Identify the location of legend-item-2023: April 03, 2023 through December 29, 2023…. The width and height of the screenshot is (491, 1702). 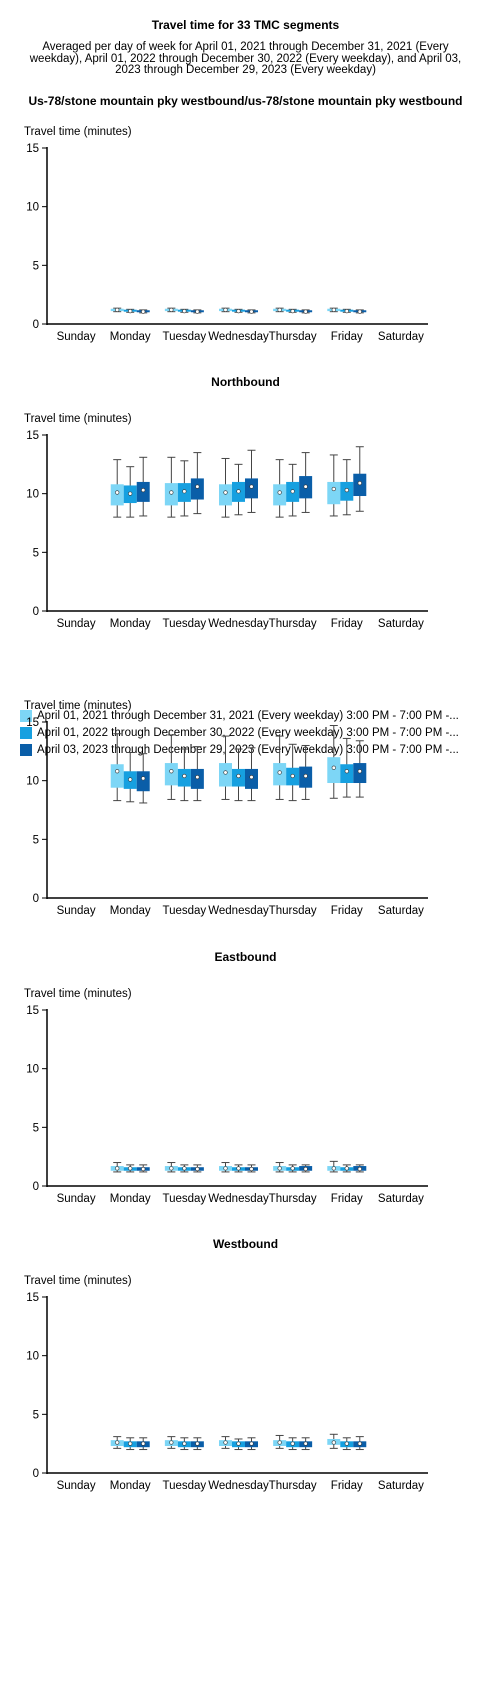
(255, 751).